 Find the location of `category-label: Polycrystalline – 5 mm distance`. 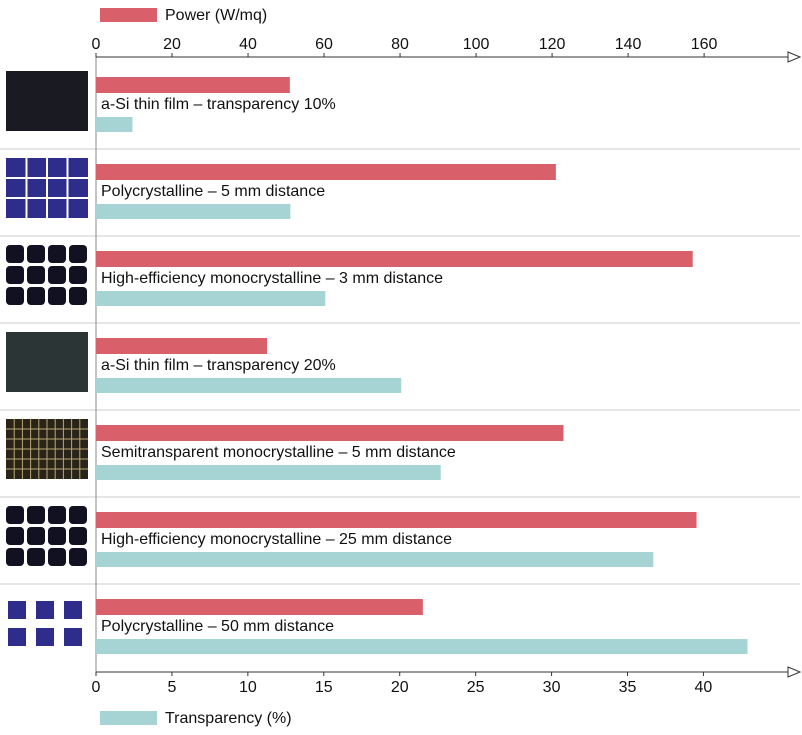

category-label: Polycrystalline – 5 mm distance is located at coordinates (213, 191).